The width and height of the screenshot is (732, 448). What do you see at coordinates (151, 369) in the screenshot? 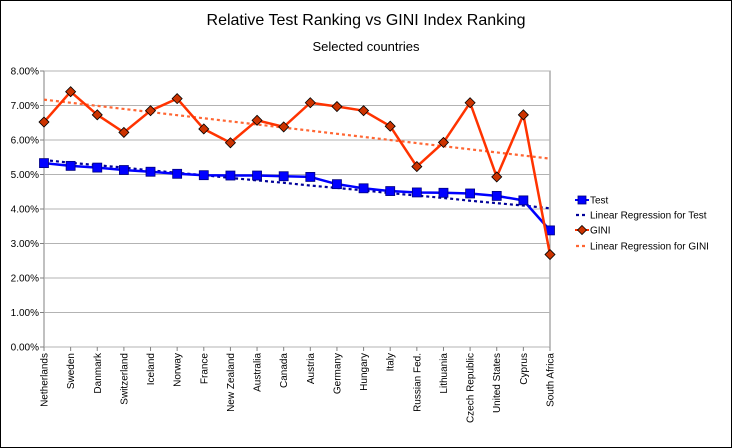
I see `x-tick-label: Iceland` at bounding box center [151, 369].